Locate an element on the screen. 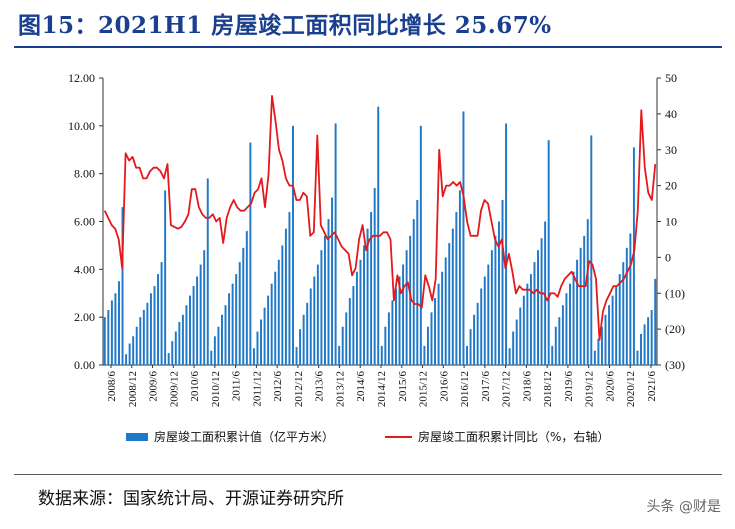  source-note: 数据来源：国家统计局、开源证券研究所 is located at coordinates (191, 499).